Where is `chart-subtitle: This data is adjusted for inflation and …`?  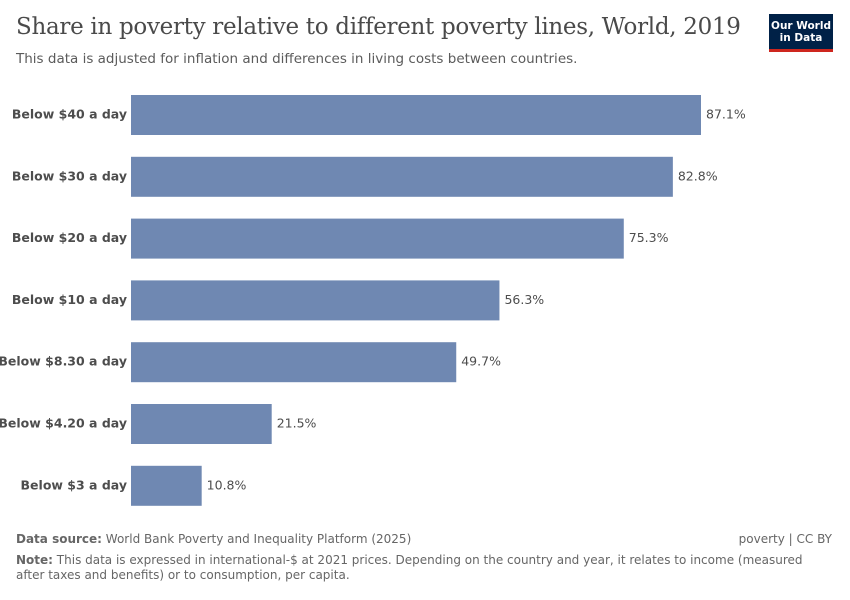
chart-subtitle: This data is adjusted for inflation and … is located at coordinates (297, 59).